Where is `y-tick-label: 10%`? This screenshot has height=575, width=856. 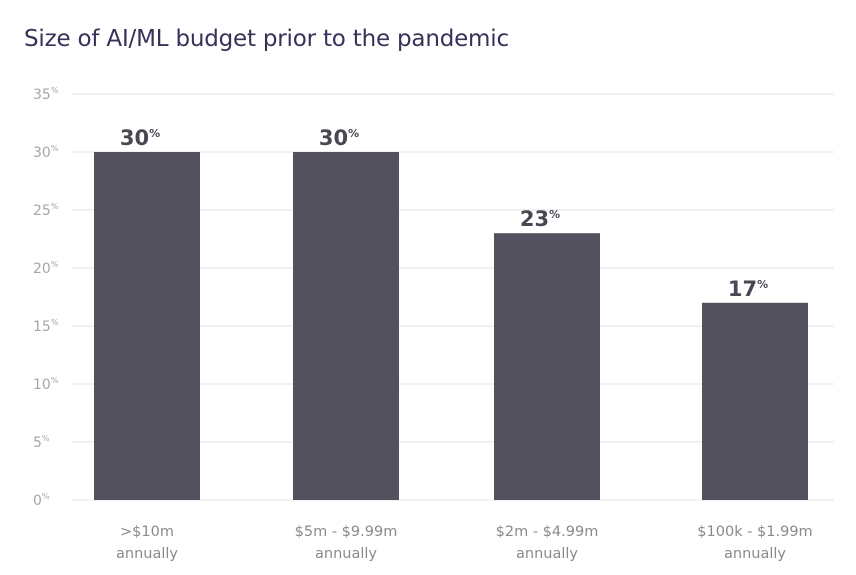 y-tick-label: 10% is located at coordinates (46, 384).